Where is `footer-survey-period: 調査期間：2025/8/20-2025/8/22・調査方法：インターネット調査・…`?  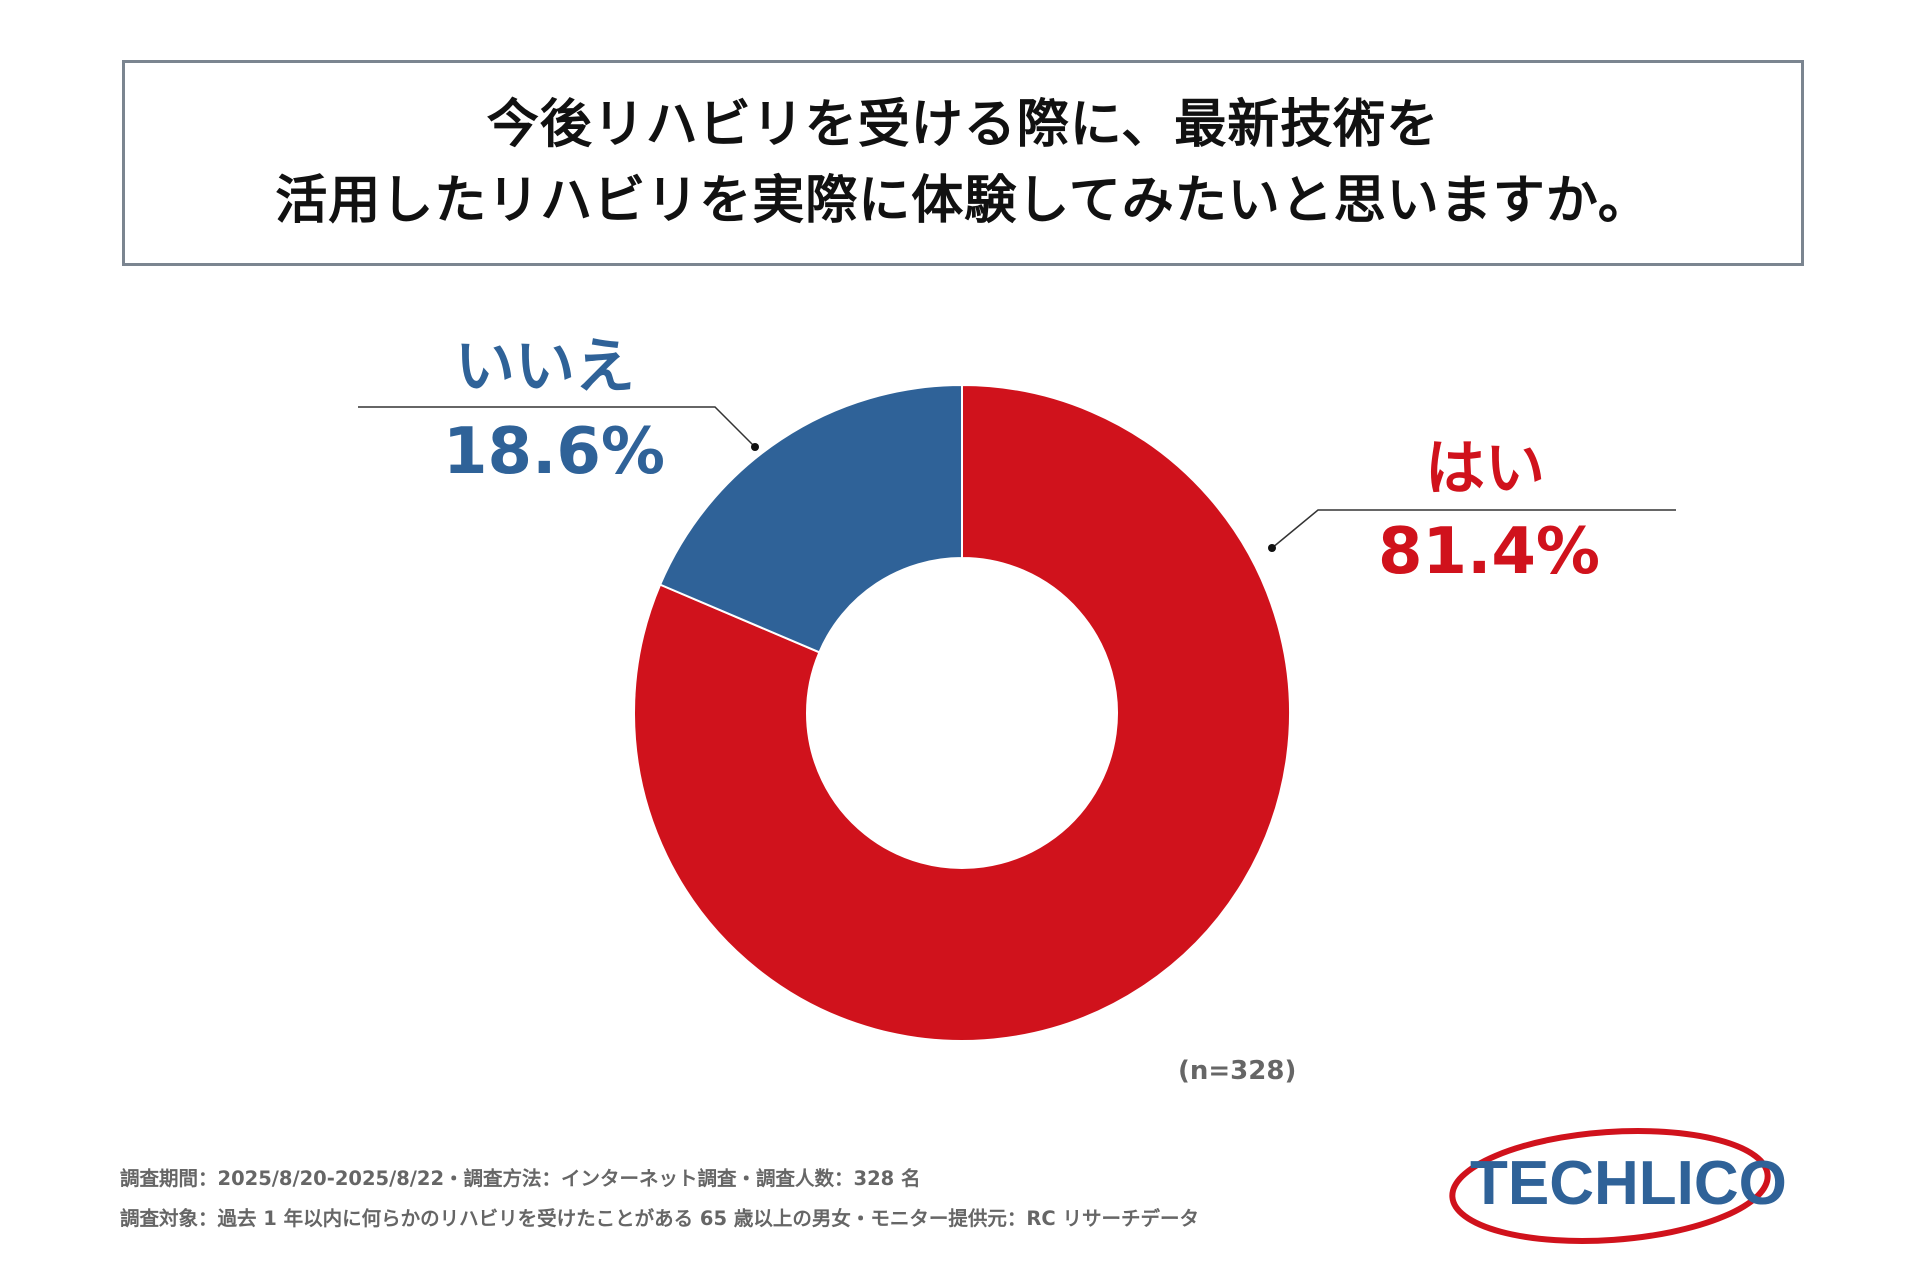 footer-survey-period: 調査期間：2025/8/20-2025/8/22・調査方法：インターネット調査・… is located at coordinates (520, 1178).